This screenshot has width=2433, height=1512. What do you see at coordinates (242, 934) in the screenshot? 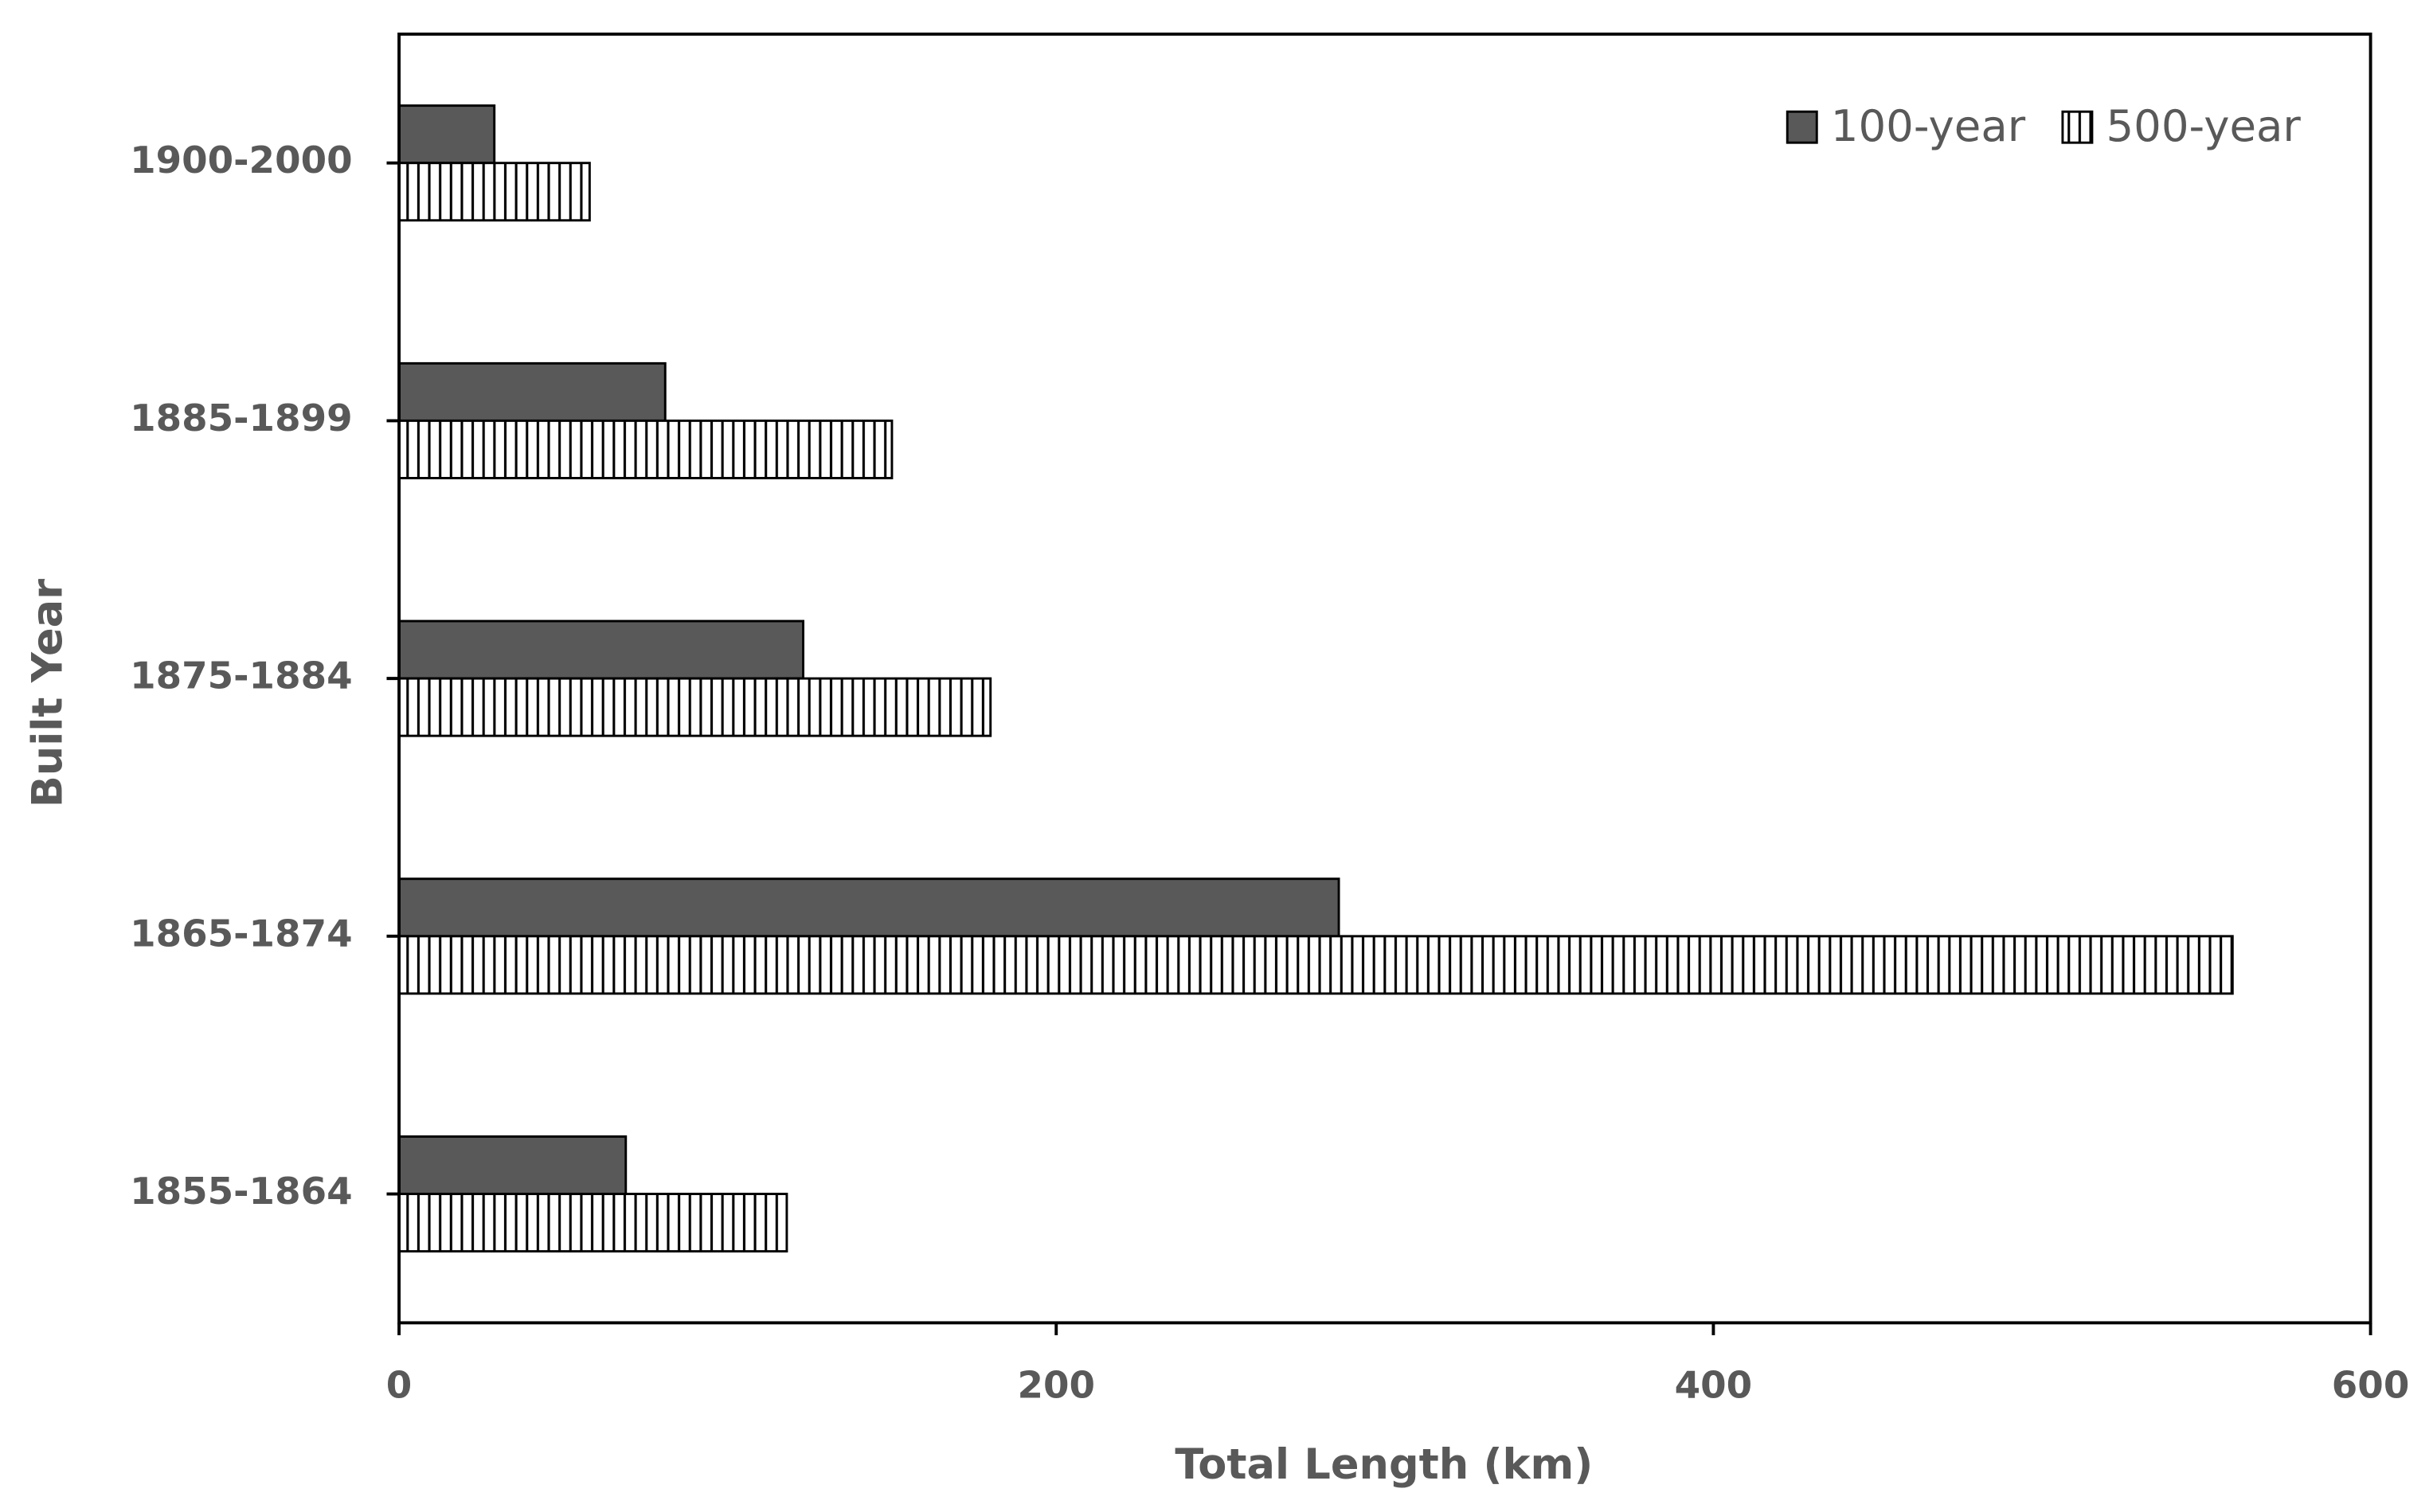
I see `y-tick-label: 1865-1874` at bounding box center [242, 934].